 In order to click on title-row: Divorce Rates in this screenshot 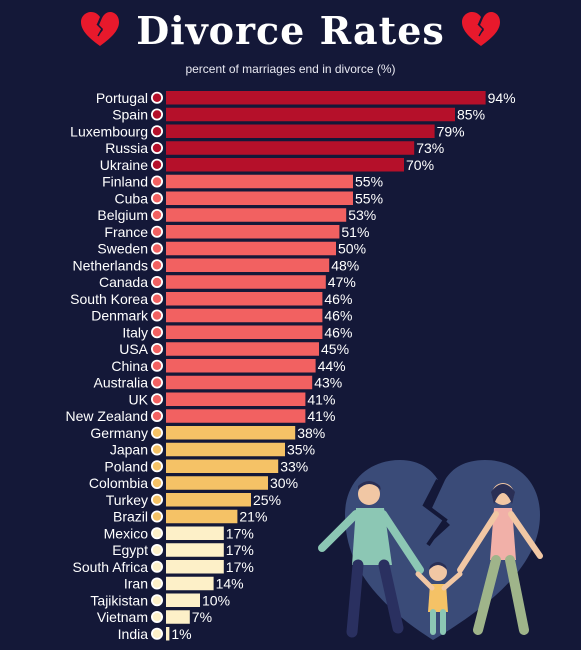, I will do `click(290, 30)`.